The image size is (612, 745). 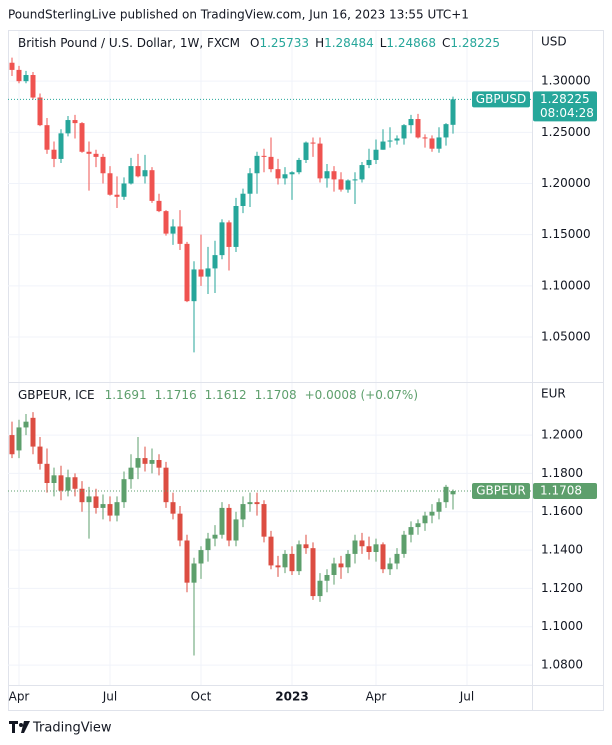 What do you see at coordinates (56, 395) in the screenshot?
I see `pane-title: GBPEUR, ICE` at bounding box center [56, 395].